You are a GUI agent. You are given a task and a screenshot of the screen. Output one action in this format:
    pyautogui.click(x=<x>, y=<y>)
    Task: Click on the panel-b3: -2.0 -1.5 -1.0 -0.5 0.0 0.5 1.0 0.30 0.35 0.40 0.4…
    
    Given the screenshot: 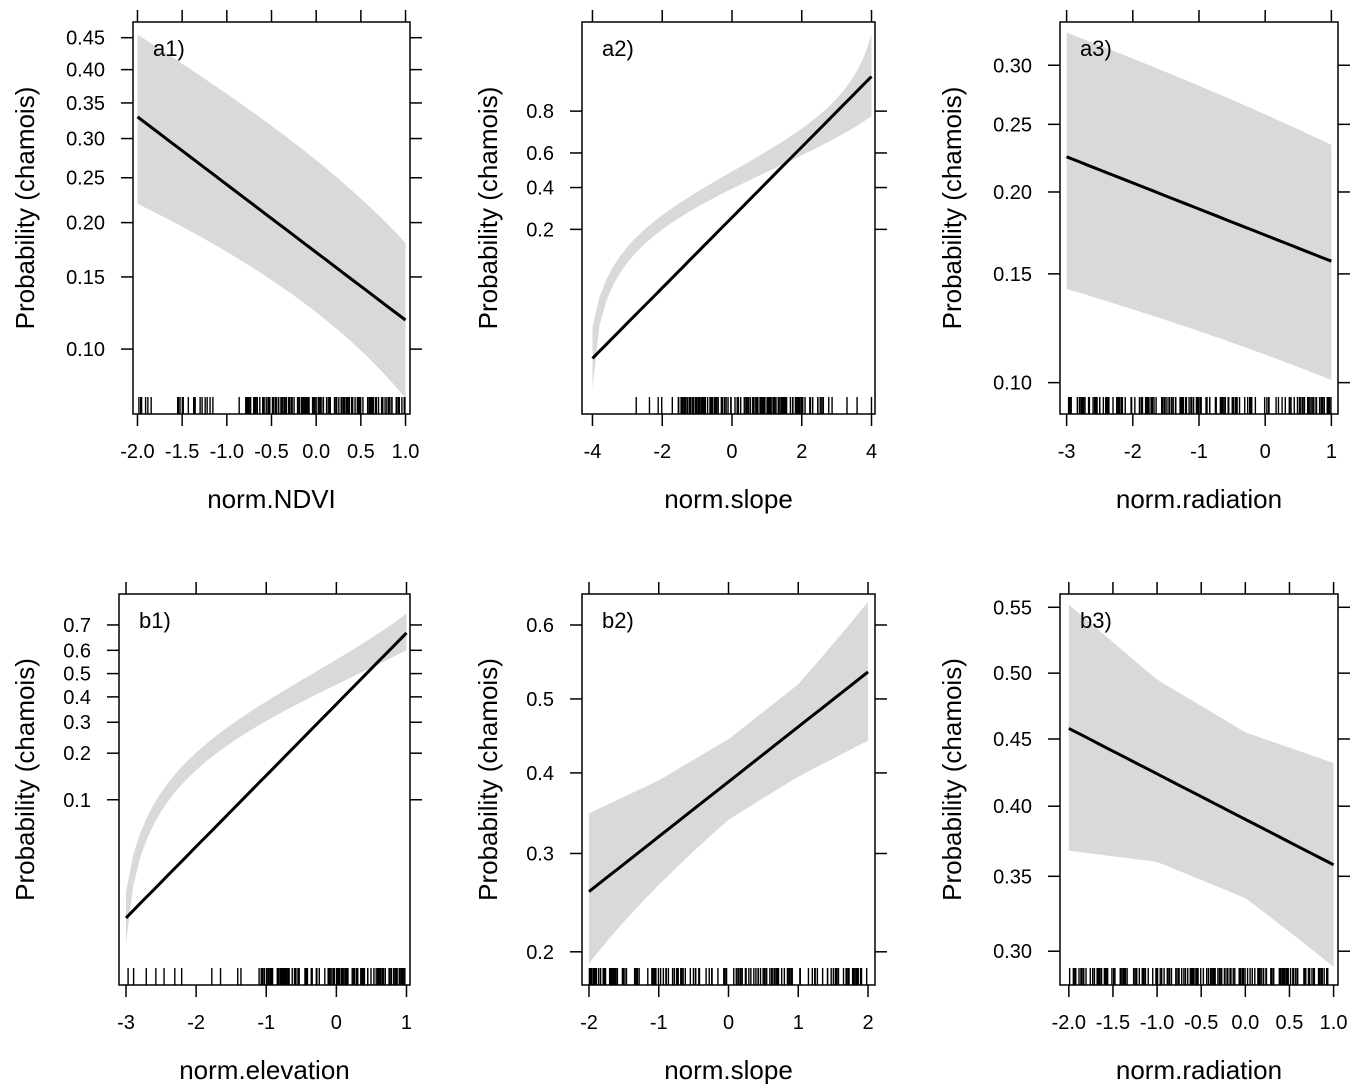 What is the action you would take?
    pyautogui.click(x=1143, y=833)
    